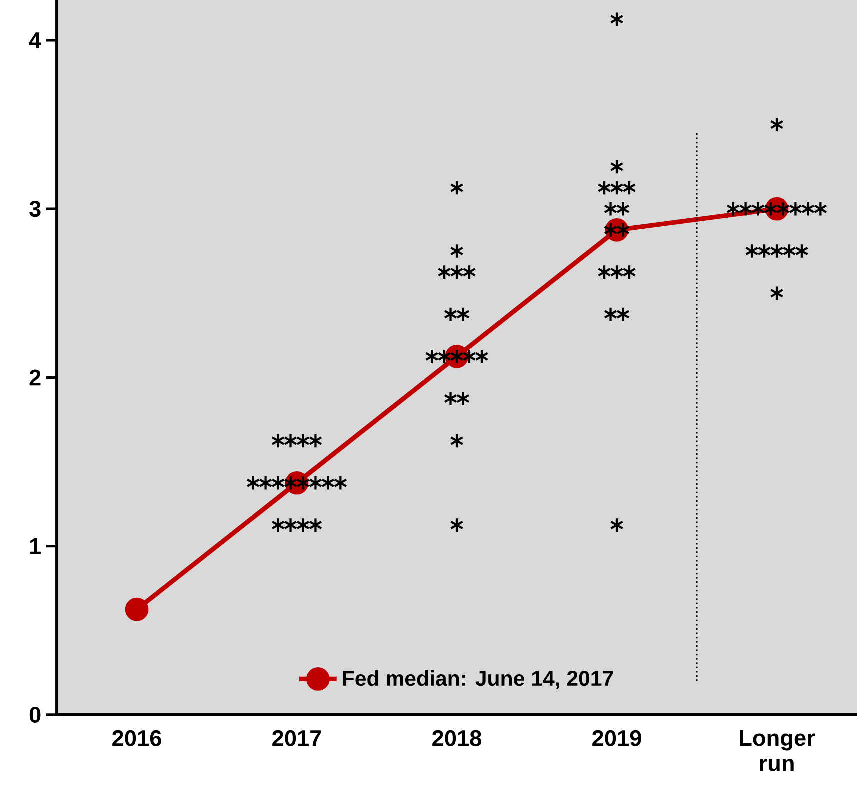  Describe the element at coordinates (35, 715) in the screenshot. I see `y-tick-label: 0` at that location.